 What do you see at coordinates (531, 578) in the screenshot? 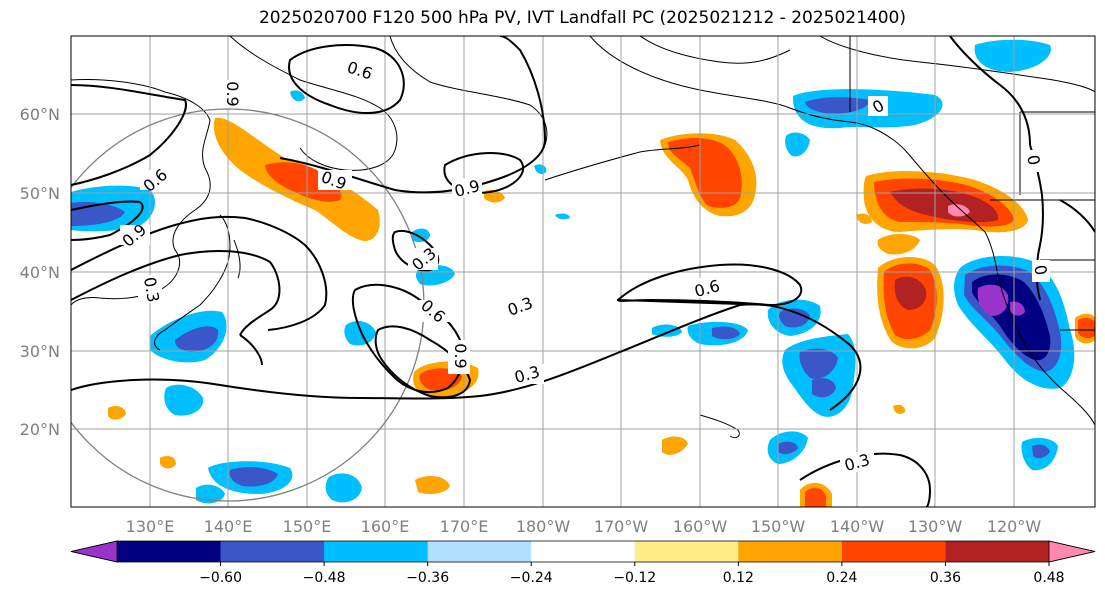
I see `colorbar-tick-label: −0.24` at bounding box center [531, 578].